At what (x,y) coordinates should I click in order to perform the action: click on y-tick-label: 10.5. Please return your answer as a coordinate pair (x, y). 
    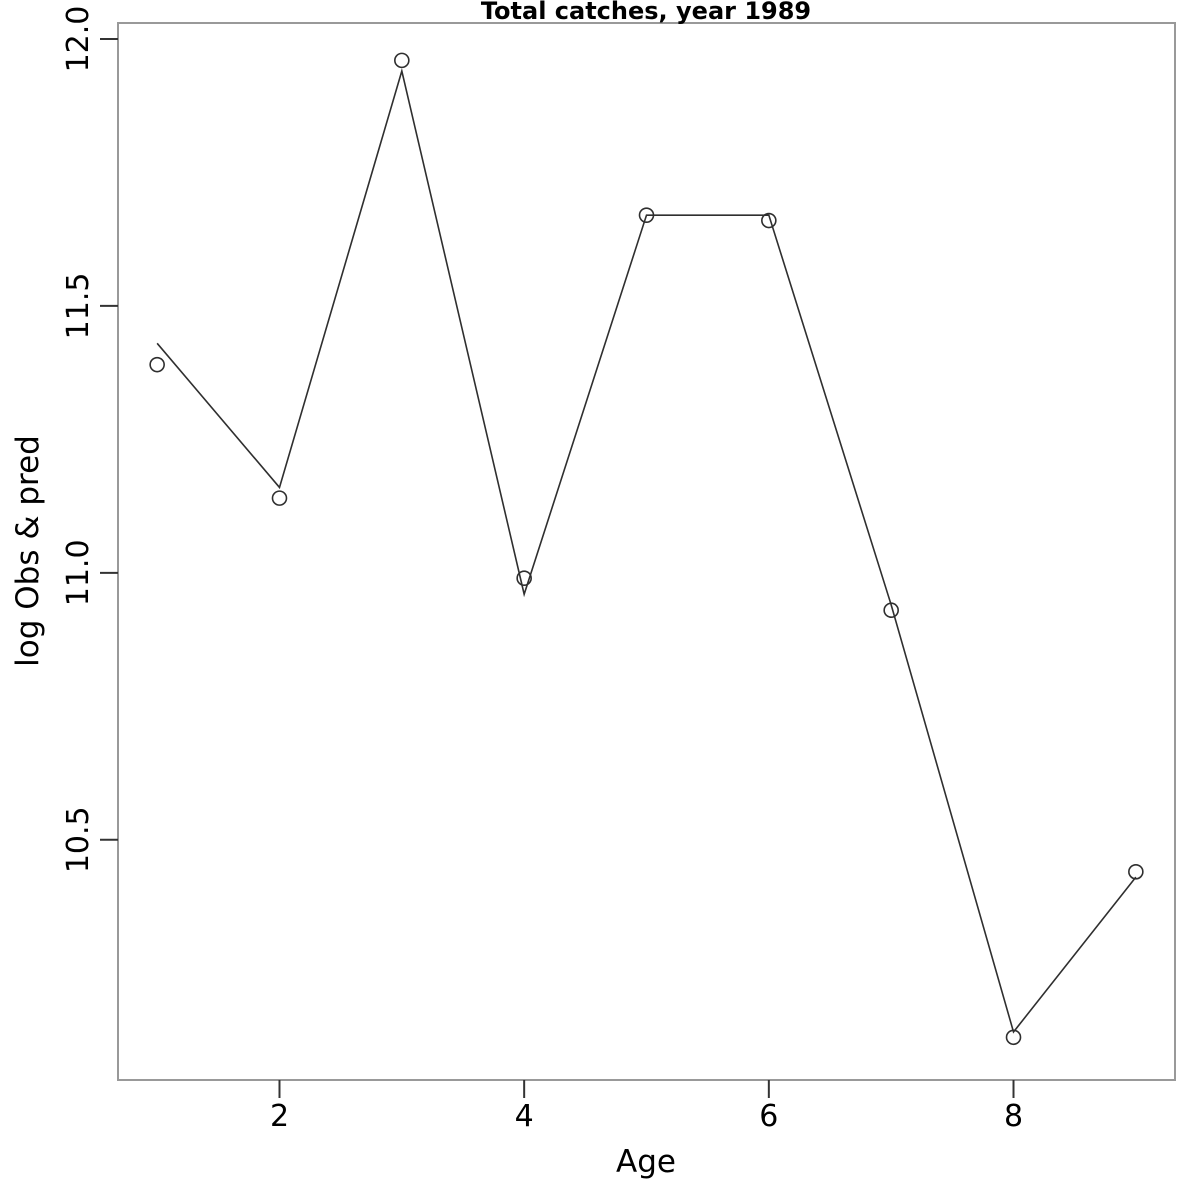
    Looking at the image, I should click on (78, 839).